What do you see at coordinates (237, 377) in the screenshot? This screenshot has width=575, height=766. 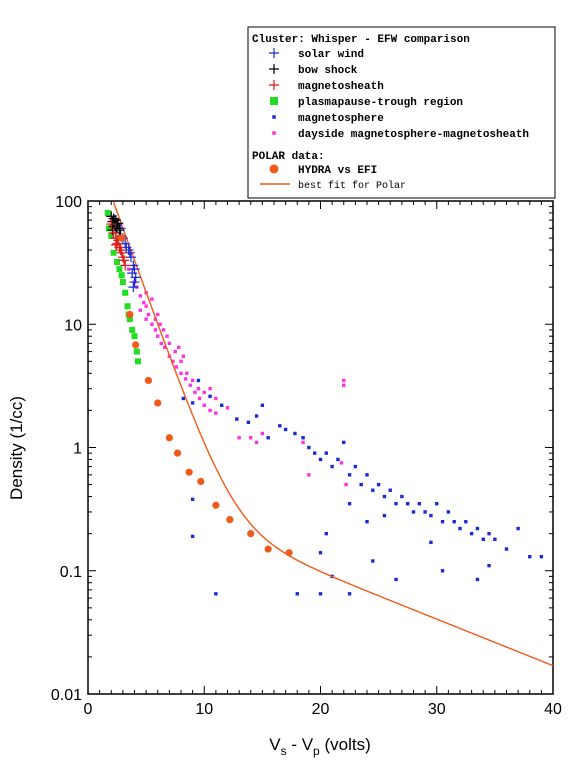 I see `series-dayside-magnetosphere-magnetosheath` at bounding box center [237, 377].